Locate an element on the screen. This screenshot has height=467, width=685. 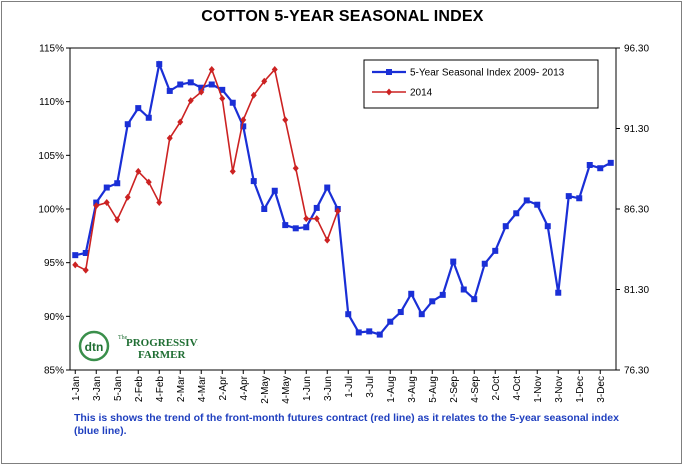
legend-box is located at coordinates (481, 84).